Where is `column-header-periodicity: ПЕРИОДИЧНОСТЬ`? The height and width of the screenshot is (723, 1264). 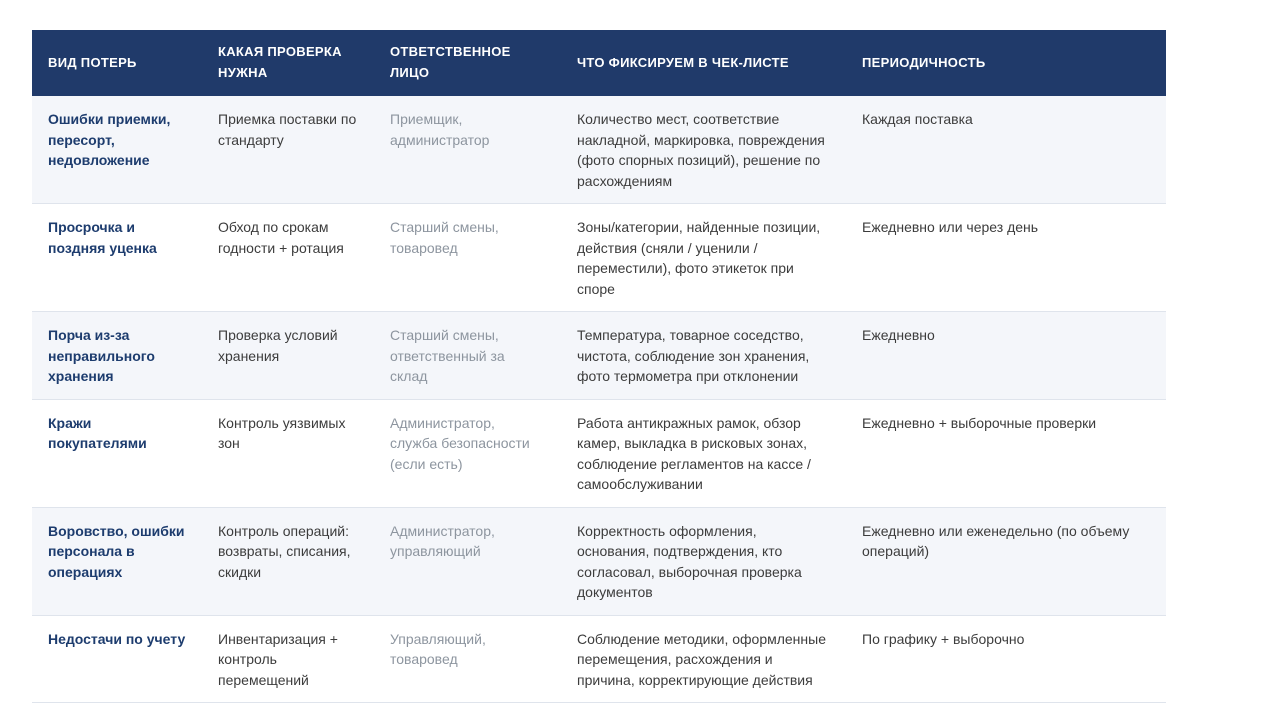 column-header-periodicity: ПЕРИОДИЧНОСТЬ is located at coordinates (1006, 63).